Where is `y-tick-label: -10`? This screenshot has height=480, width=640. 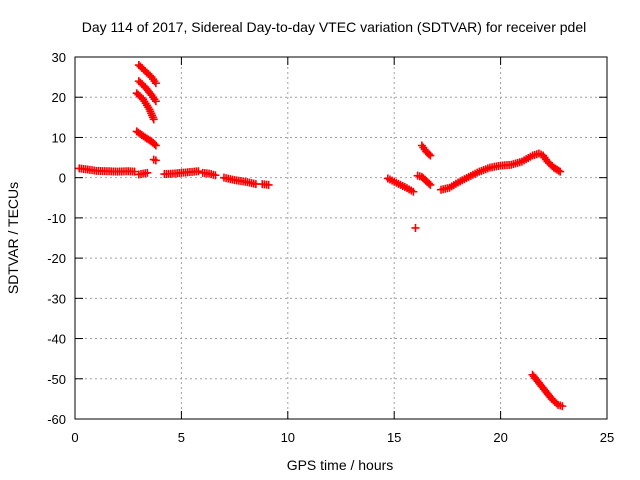
y-tick-label: -10 is located at coordinates (56, 218).